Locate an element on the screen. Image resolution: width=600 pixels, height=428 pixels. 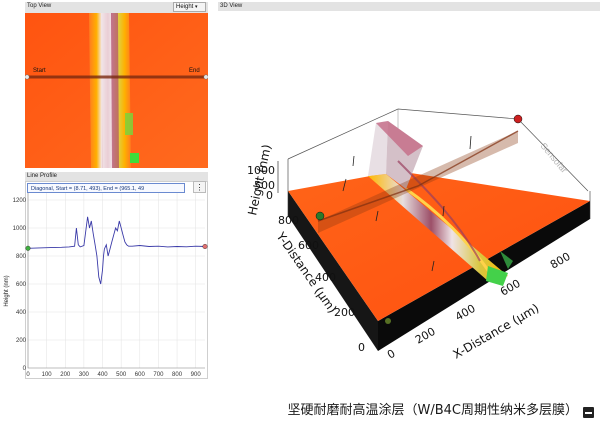
x-tick-label-1: 100 is located at coordinates (47, 375).